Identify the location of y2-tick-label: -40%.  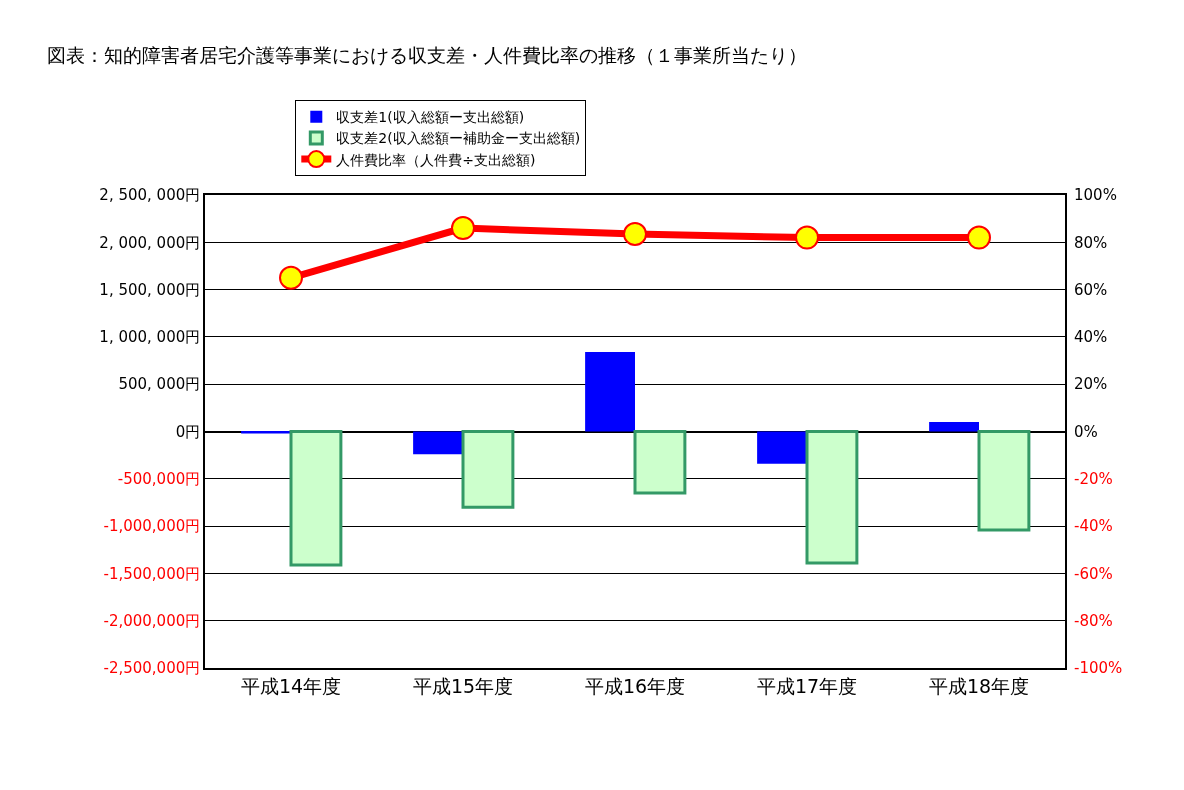
(1093, 526).